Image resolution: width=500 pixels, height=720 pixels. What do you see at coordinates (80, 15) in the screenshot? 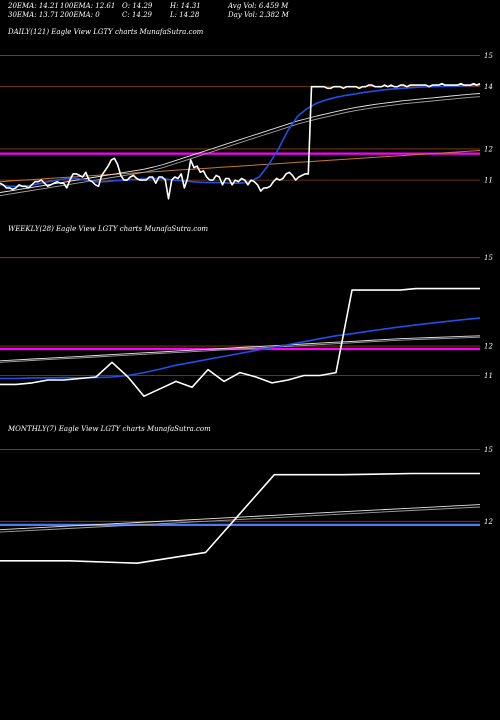
I see `ema200-label: 200EMA: 0` at bounding box center [80, 15].